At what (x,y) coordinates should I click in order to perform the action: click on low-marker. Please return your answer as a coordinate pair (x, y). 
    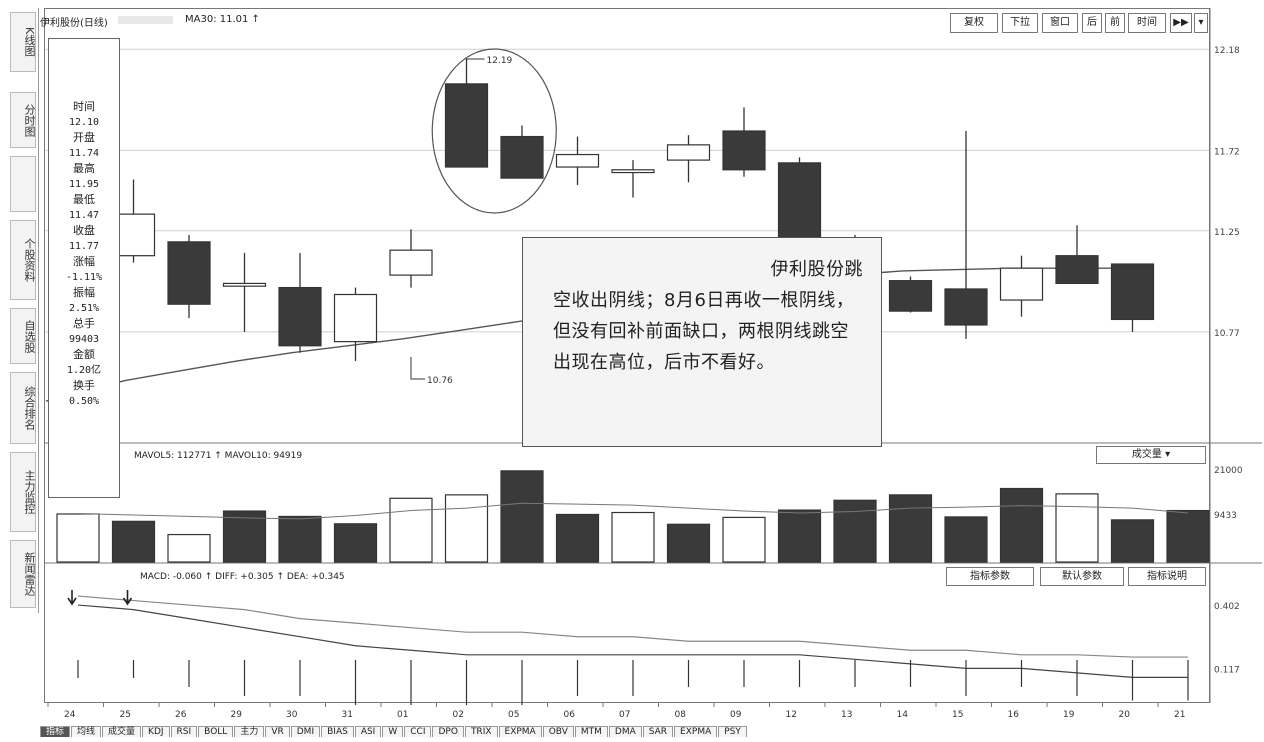
    Looking at the image, I should click on (417, 368).